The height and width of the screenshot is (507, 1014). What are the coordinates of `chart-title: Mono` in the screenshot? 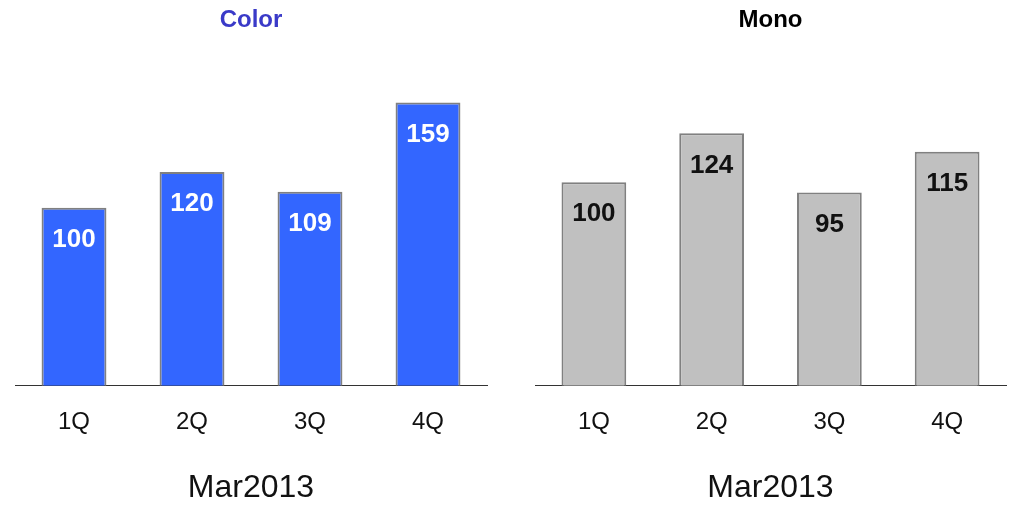 It's located at (770, 19).